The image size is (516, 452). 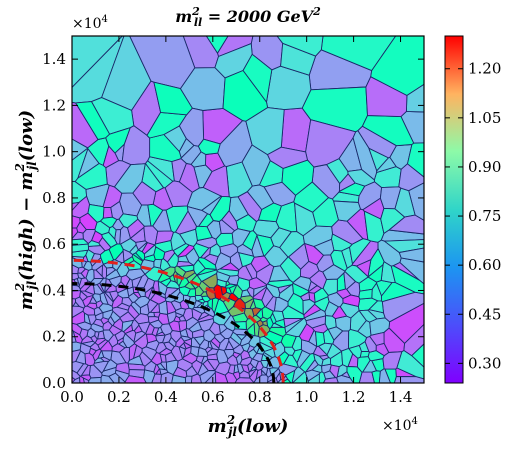 What do you see at coordinates (248, 17) in the screenshot?
I see `chart-title: m2 ll = 2000 GeV2` at bounding box center [248, 17].